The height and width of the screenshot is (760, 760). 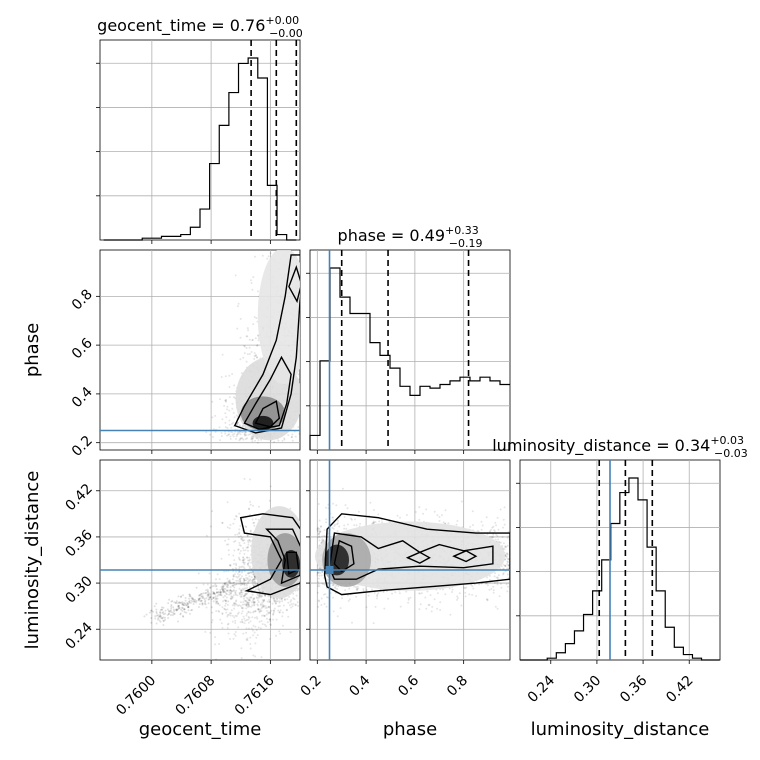 I want to click on contour-middle, so click(x=267, y=393).